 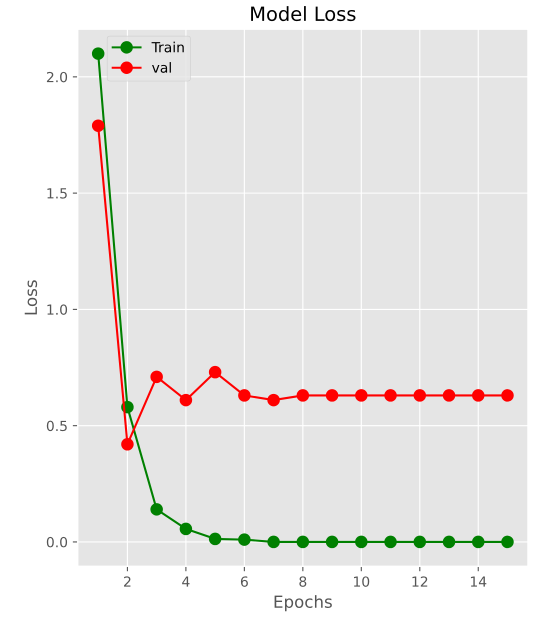 I want to click on legend-label: Train, so click(x=168, y=47).